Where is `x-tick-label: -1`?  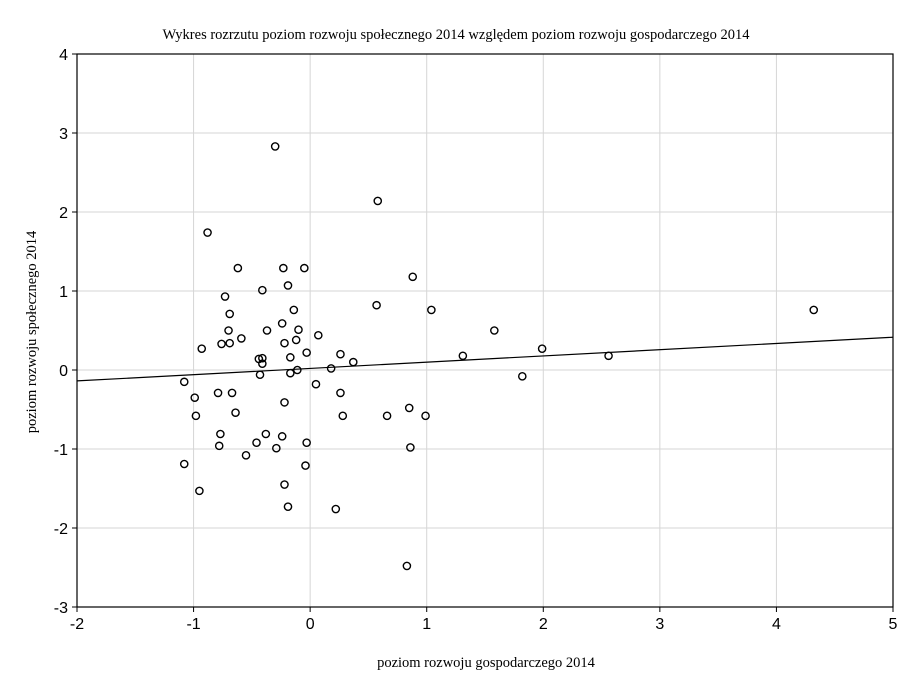 x-tick-label: -1 is located at coordinates (193, 624).